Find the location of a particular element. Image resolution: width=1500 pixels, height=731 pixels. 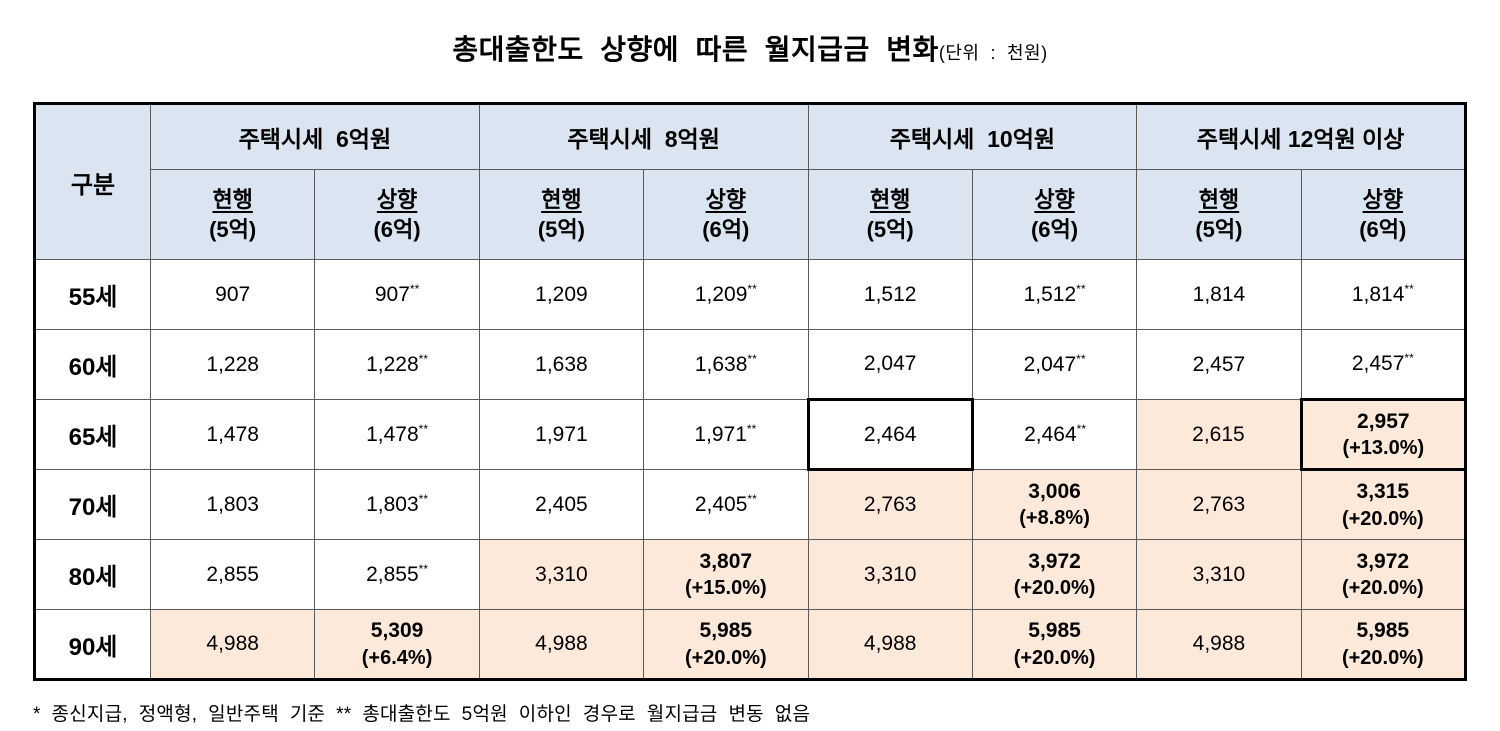

value-cell: 2,047** is located at coordinates (1054, 364).